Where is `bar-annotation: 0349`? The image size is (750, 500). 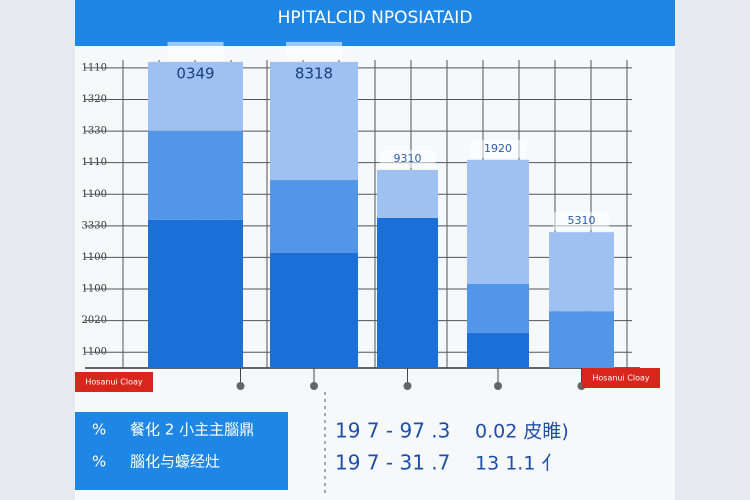 bar-annotation: 0349 is located at coordinates (195, 73).